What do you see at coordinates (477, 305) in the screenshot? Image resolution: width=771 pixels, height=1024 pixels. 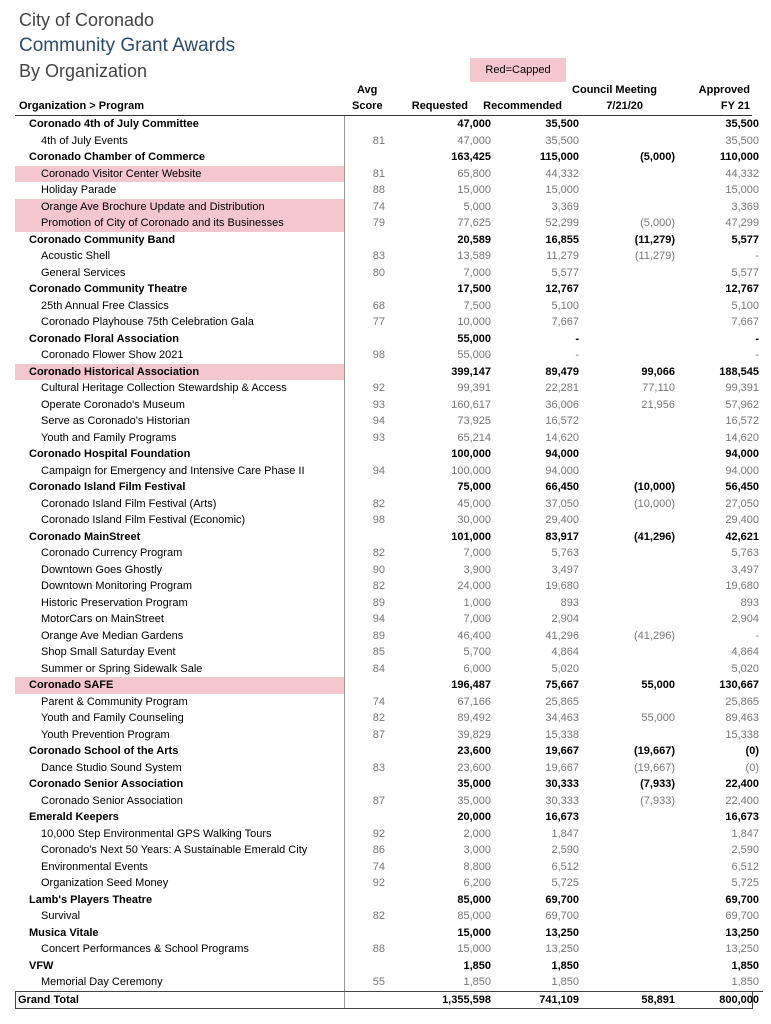 I see `cell-requested: 7,500` at bounding box center [477, 305].